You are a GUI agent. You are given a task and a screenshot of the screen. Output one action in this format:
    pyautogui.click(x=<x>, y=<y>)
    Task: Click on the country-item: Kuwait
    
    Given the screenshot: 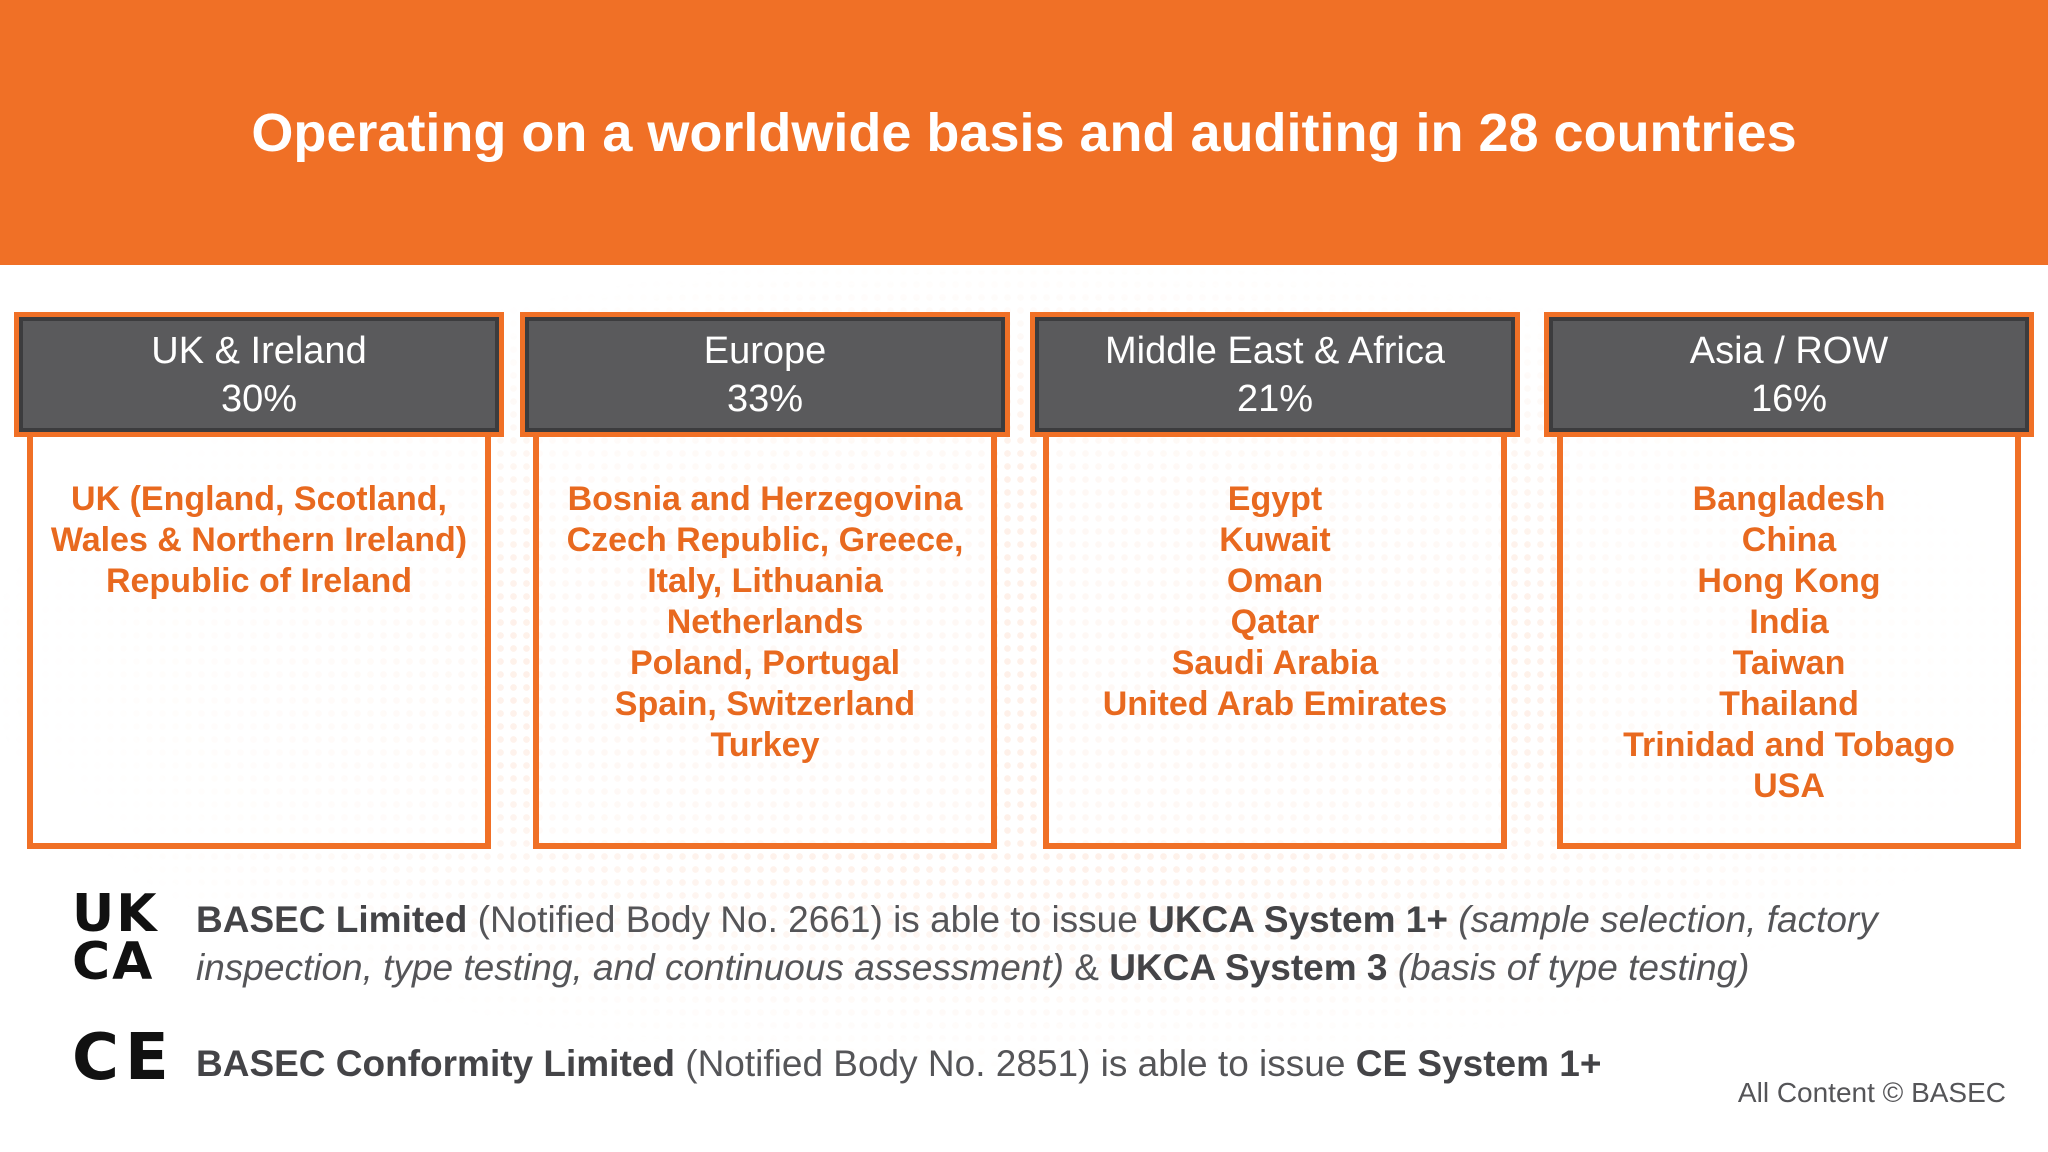 What is the action you would take?
    pyautogui.click(x=1275, y=540)
    